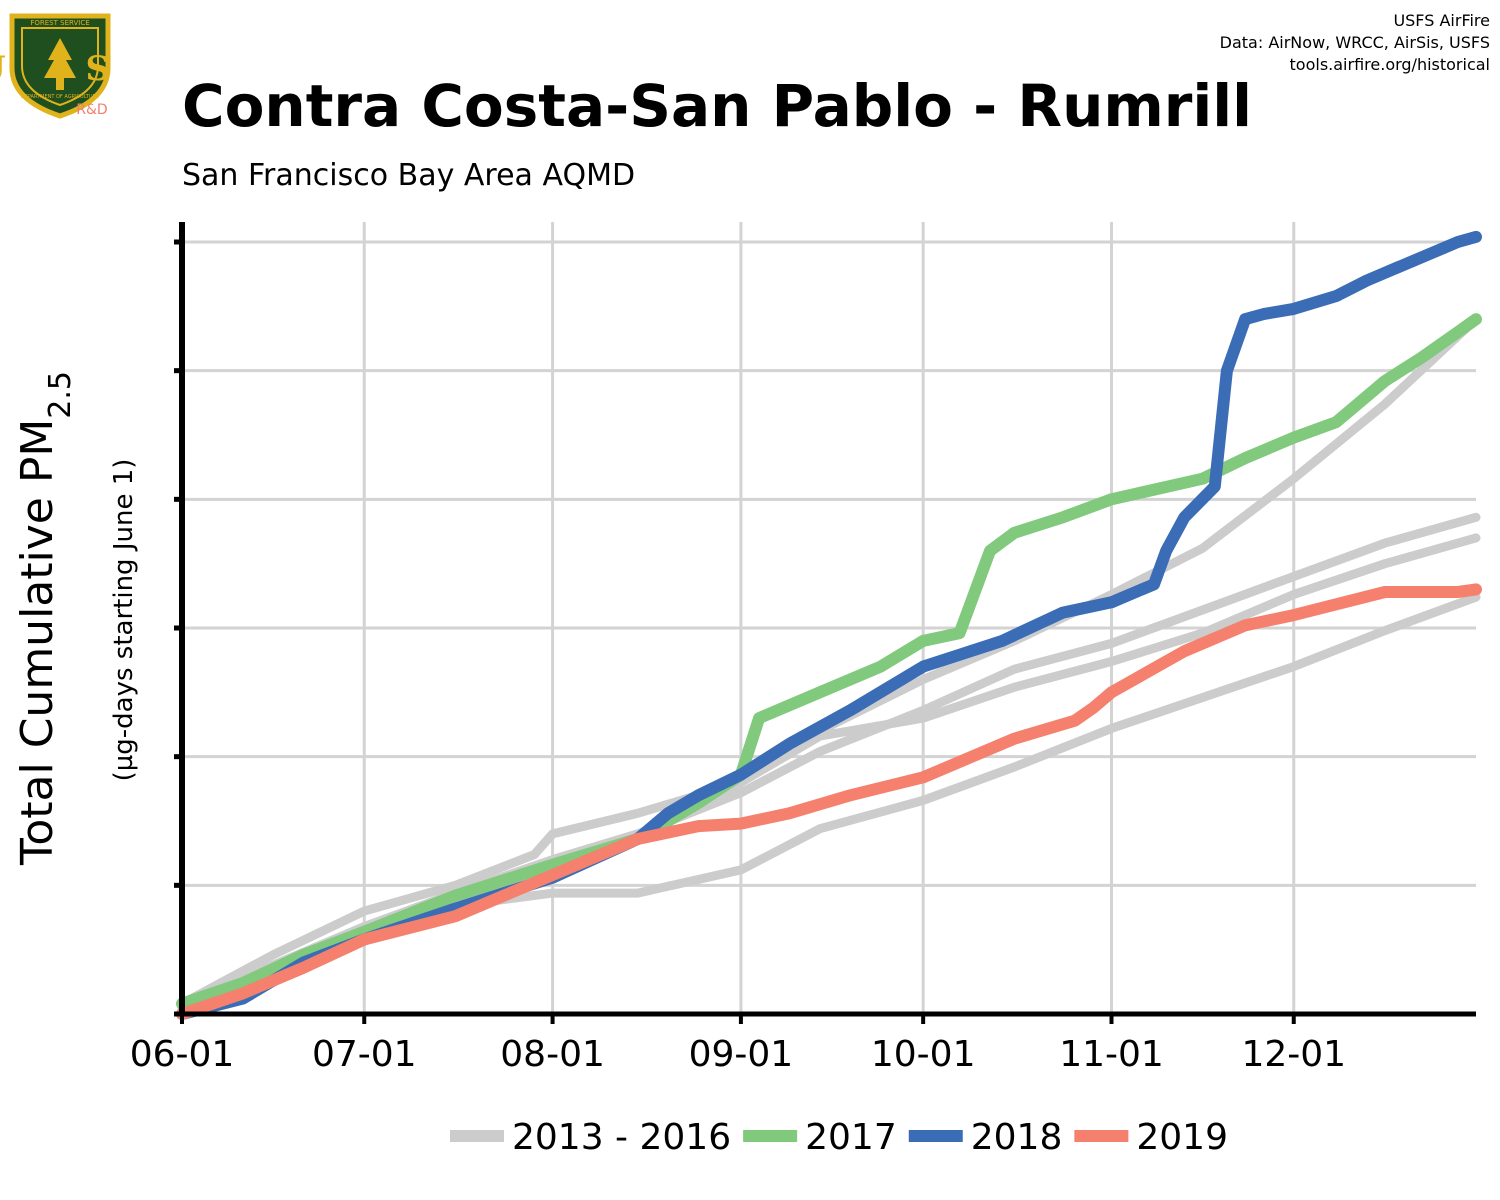  Describe the element at coordinates (552, 1054) in the screenshot. I see `x-tick-label: 08-01` at that location.